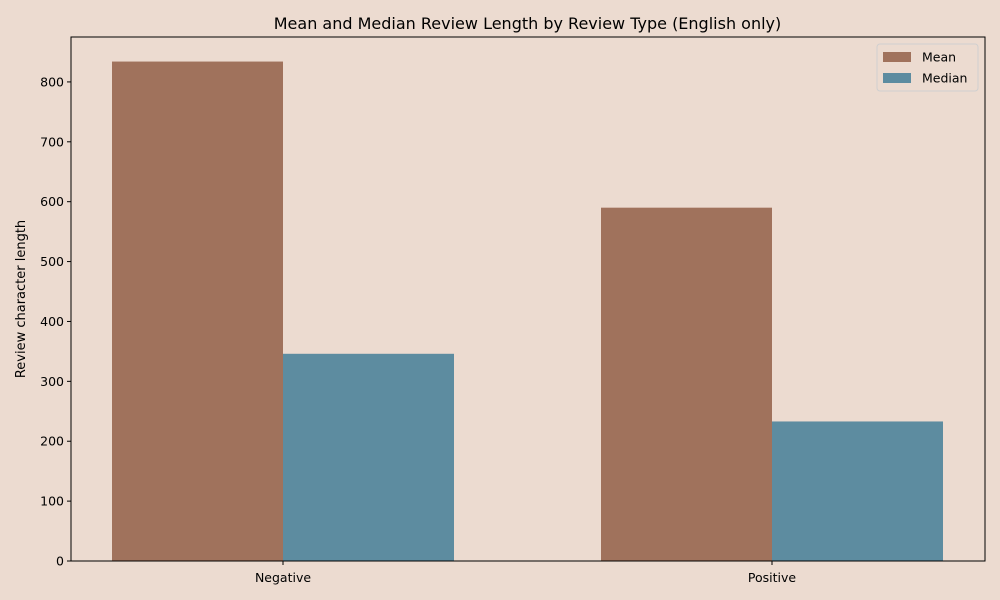 The width and height of the screenshot is (1000, 600). What do you see at coordinates (52, 321) in the screenshot?
I see `y-tick-label: 400` at bounding box center [52, 321].